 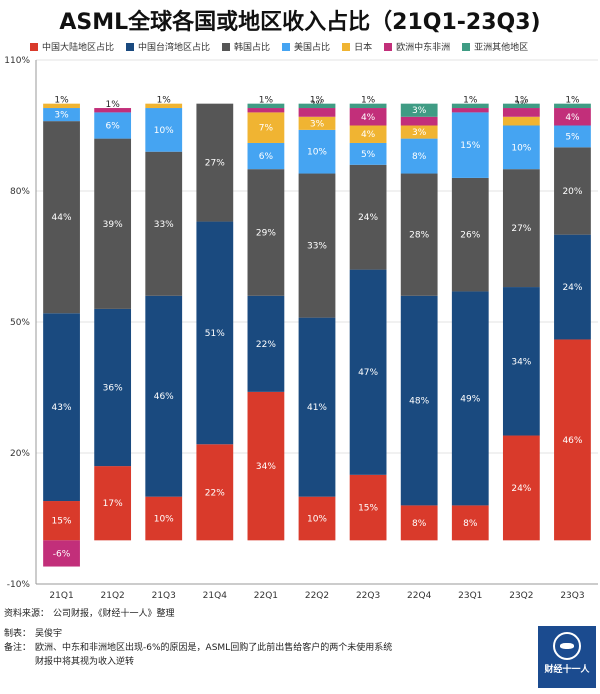 What do you see at coordinates (252, 48) in the screenshot?
I see `legend-label: 韩国占比` at bounding box center [252, 48].